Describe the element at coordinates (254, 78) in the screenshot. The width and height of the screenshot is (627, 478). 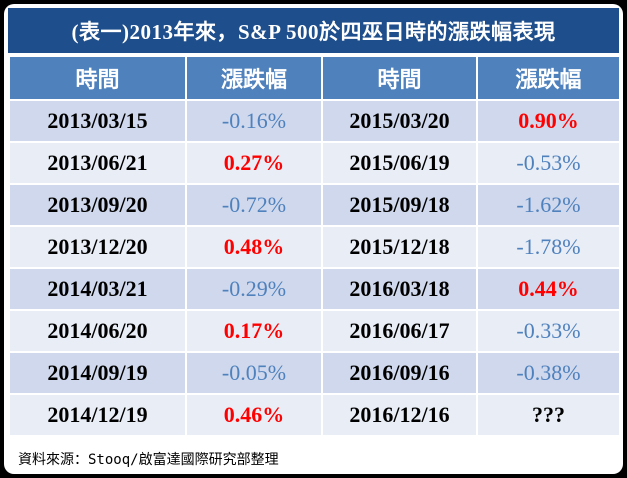
I see `header-change-1: 漲跌幅` at that location.